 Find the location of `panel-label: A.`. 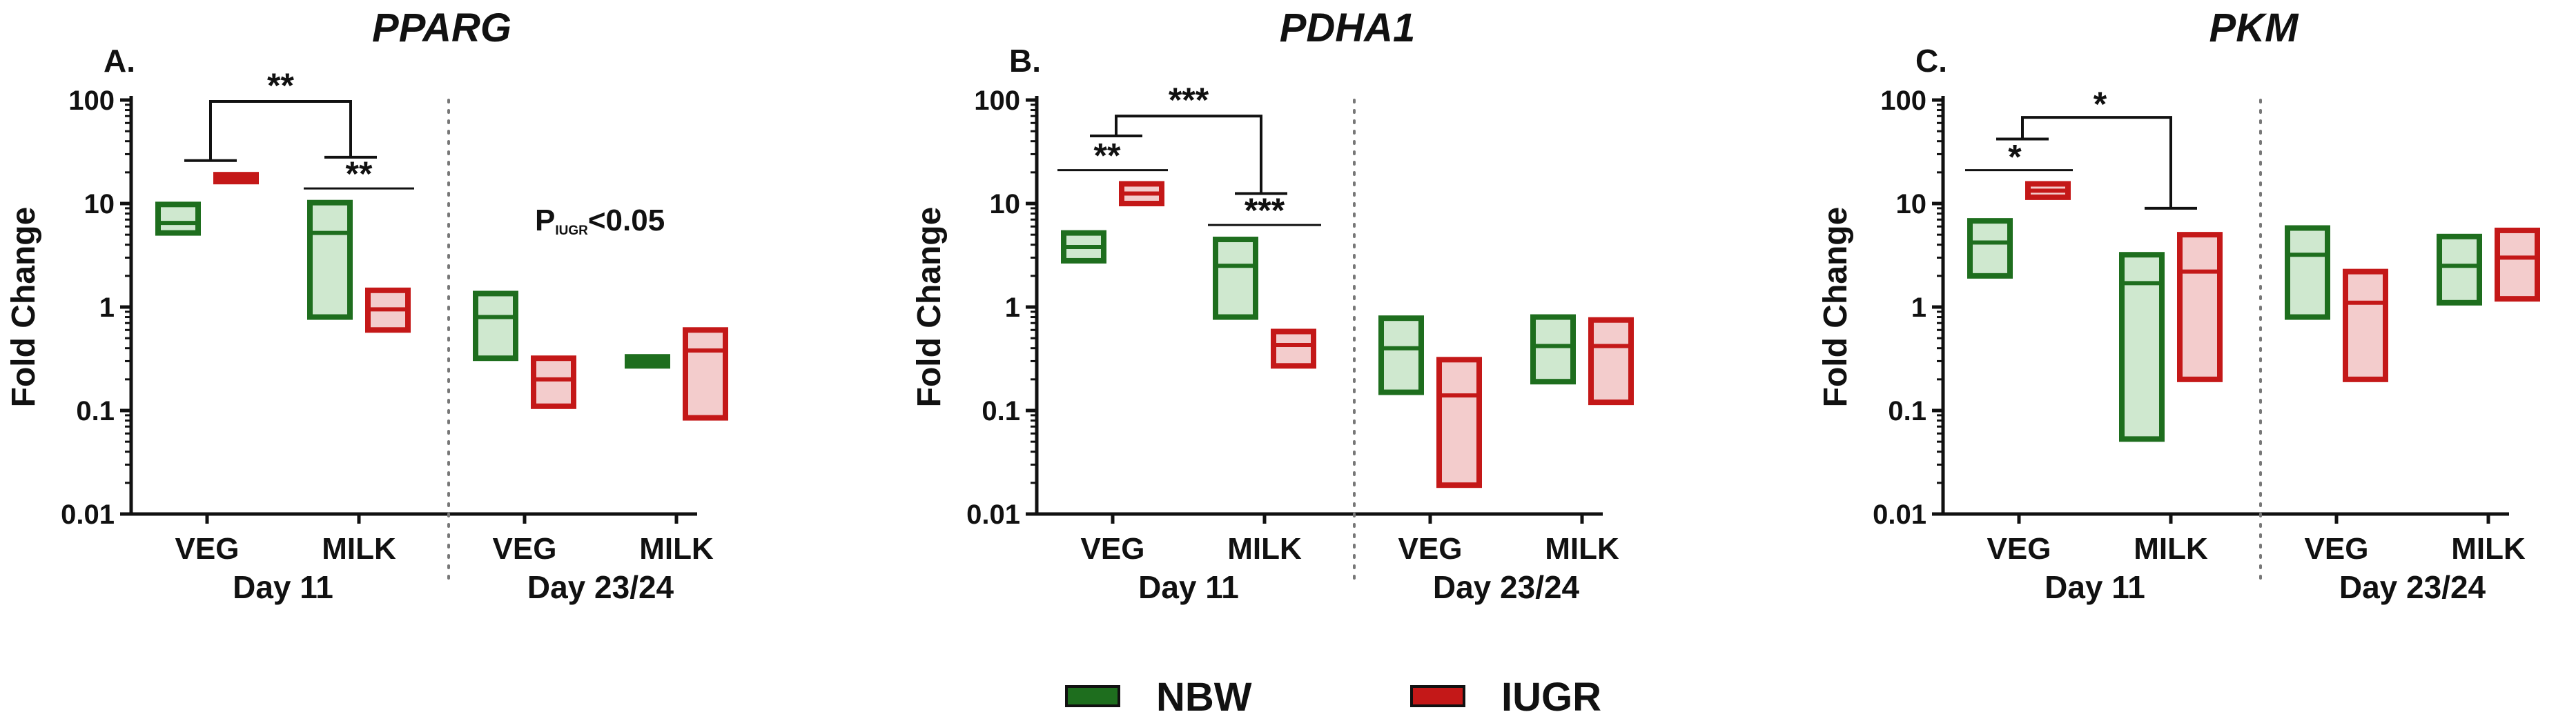

panel-label: A. is located at coordinates (119, 61).